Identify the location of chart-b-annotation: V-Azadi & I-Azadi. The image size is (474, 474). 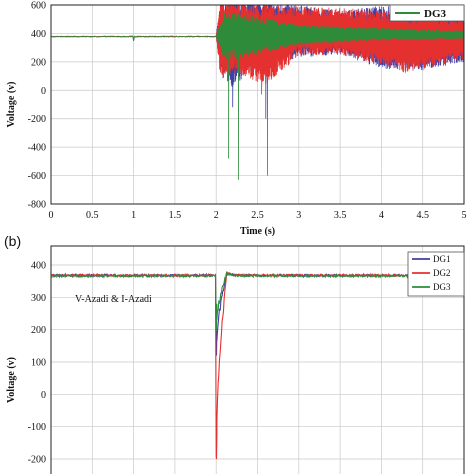
(113, 299).